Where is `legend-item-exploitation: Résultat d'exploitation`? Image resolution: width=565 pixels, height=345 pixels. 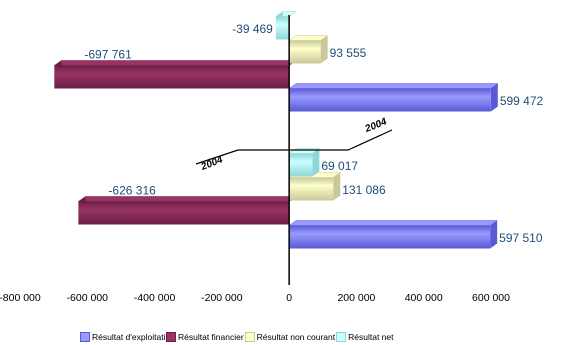 legend-item-exploitation: Résultat d'exploitation is located at coordinates (122, 337).